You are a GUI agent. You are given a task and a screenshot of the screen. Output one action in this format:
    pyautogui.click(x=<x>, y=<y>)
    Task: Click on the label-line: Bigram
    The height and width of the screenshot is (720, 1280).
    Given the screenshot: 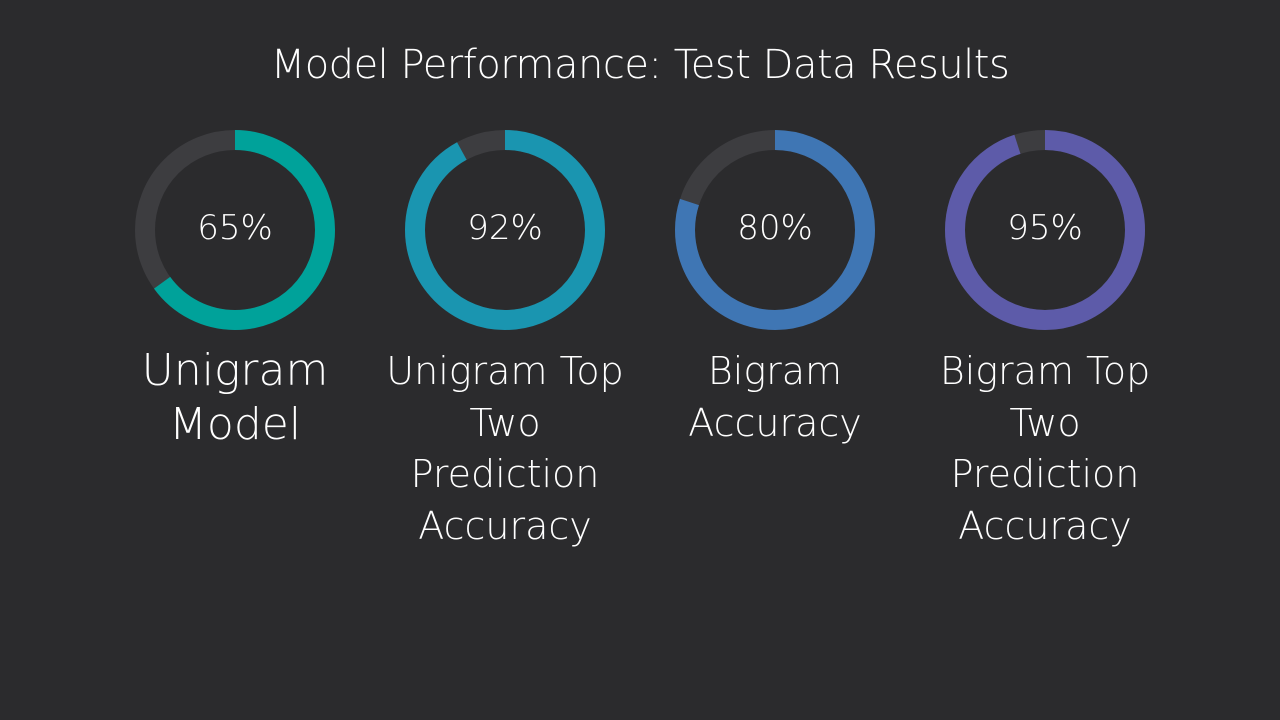 What is the action you would take?
    pyautogui.click(x=775, y=371)
    